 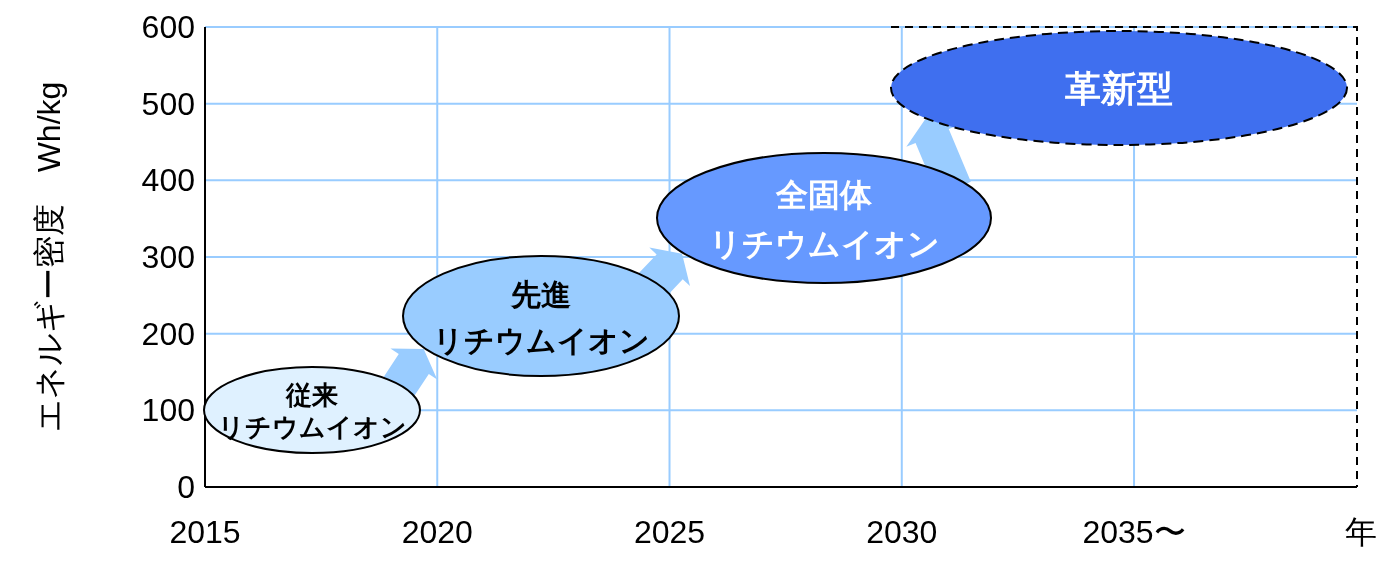 What do you see at coordinates (168, 180) in the screenshot?
I see `y-tick-label: 400` at bounding box center [168, 180].